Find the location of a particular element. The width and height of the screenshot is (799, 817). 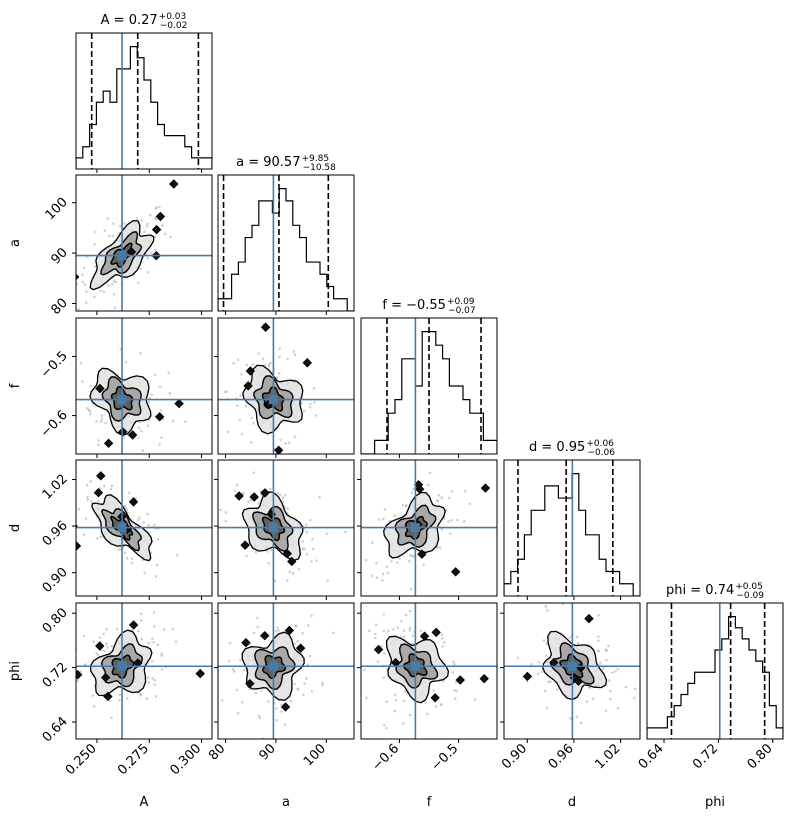

title-A: A = 0.27+0.03 −0.02 is located at coordinates (144, 21).